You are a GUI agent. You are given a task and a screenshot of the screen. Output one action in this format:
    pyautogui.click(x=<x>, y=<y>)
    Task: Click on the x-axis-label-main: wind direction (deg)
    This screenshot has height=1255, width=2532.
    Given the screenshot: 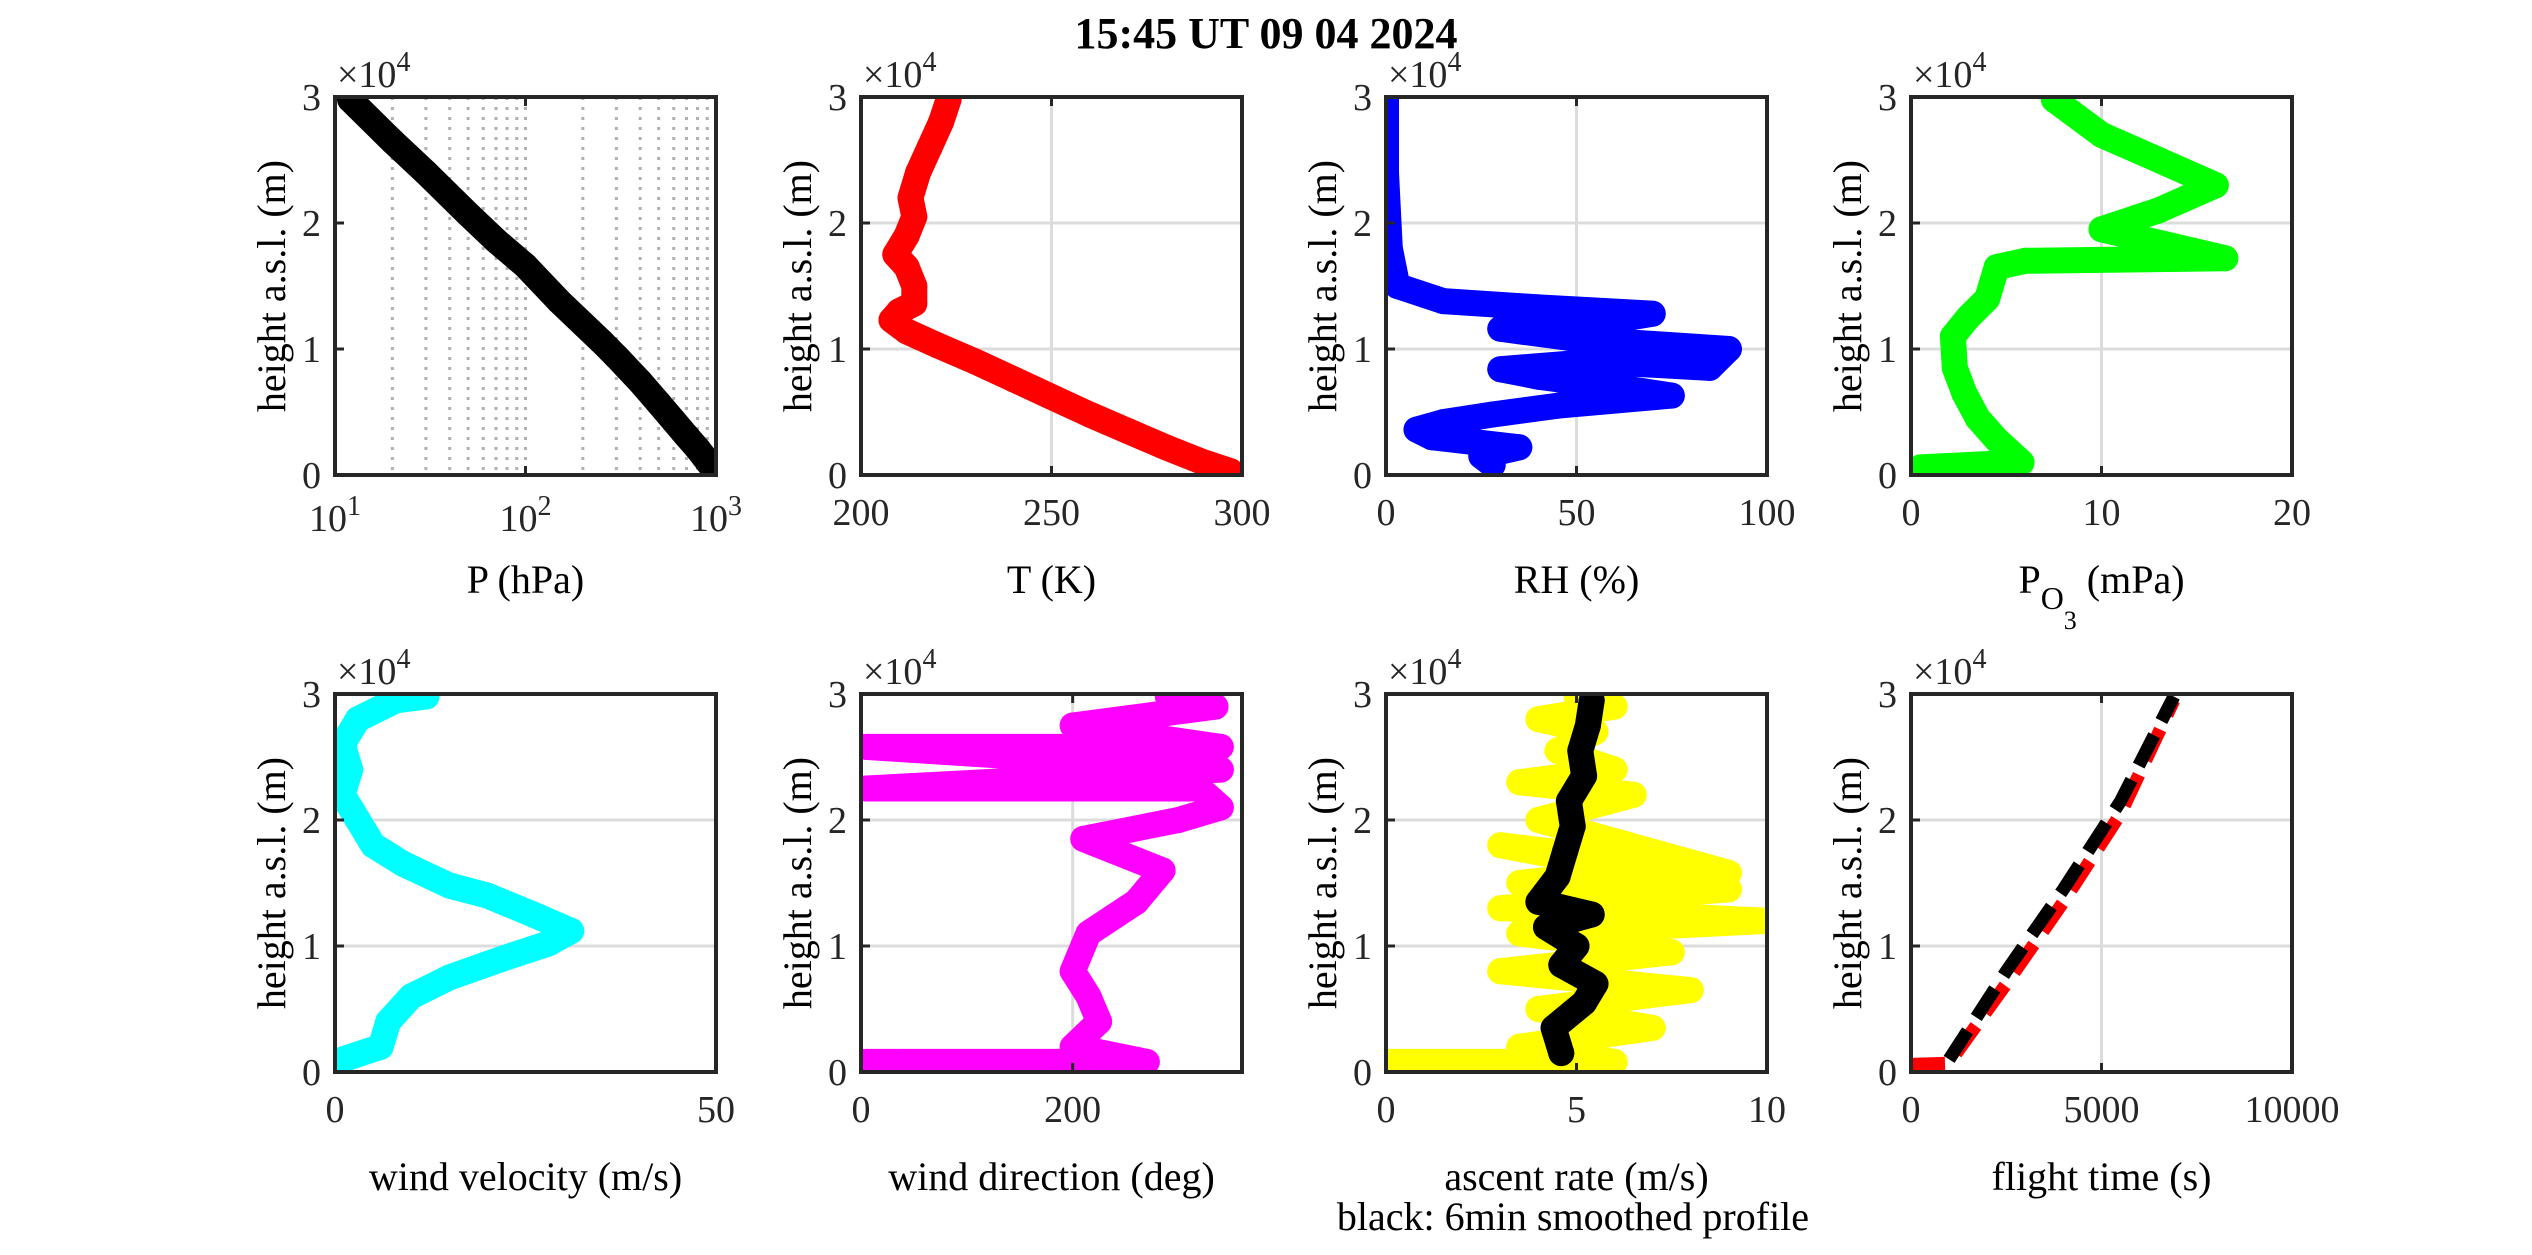 What is the action you would take?
    pyautogui.click(x=1051, y=1176)
    